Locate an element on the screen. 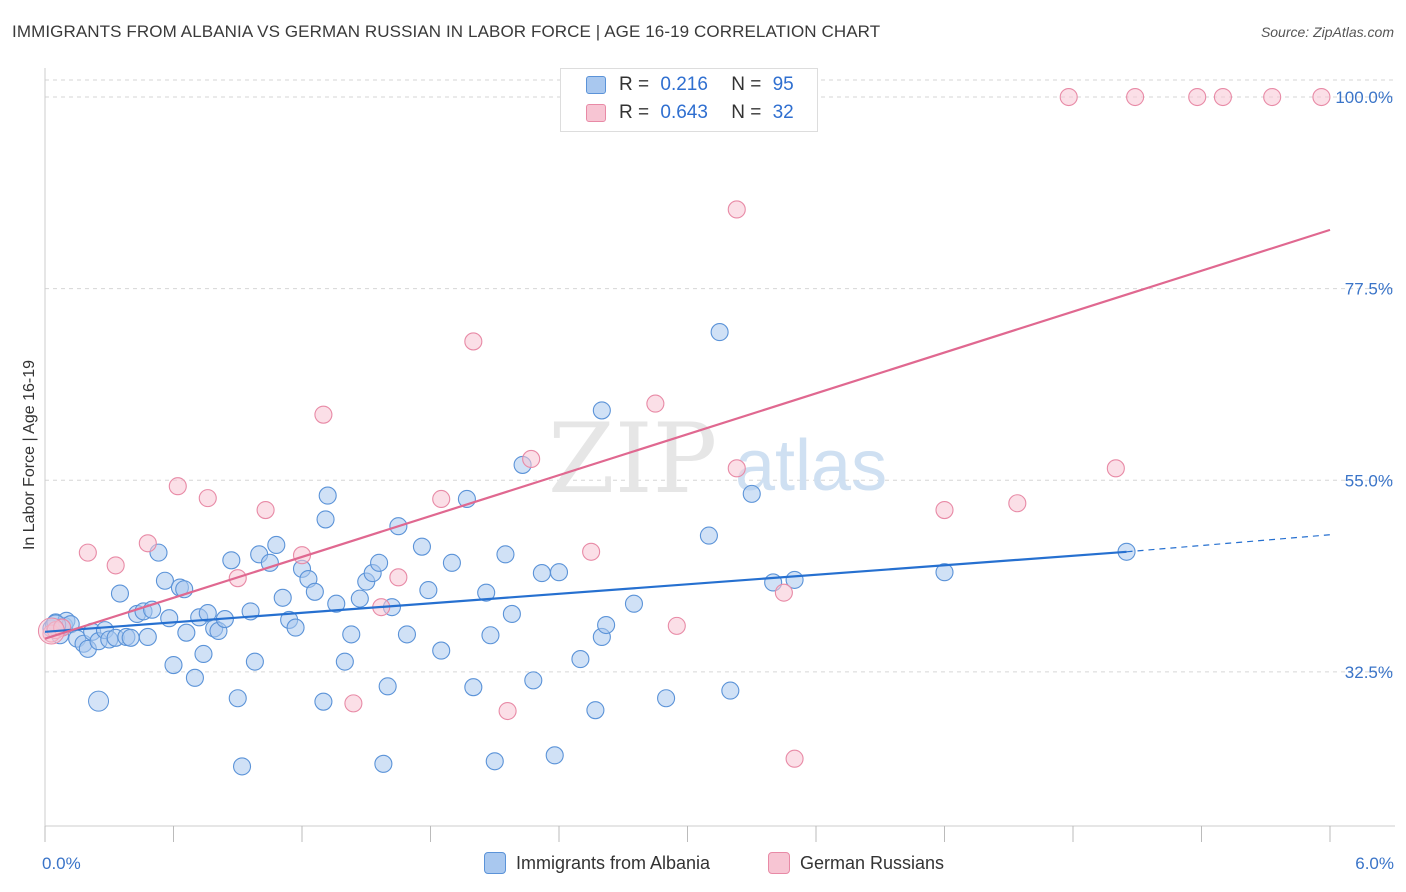  x-tick-label: 0.0% is located at coordinates (61, 863).